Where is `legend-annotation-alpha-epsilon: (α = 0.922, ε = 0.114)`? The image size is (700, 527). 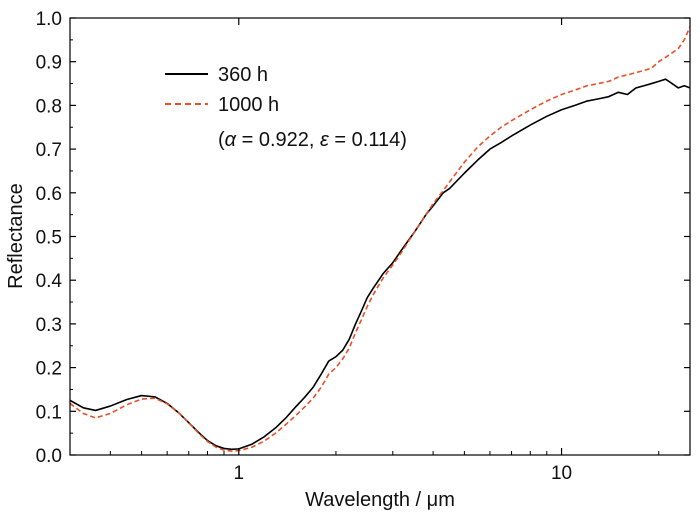
legend-annotation-alpha-epsilon: (α = 0.922, ε = 0.114) is located at coordinates (312, 140).